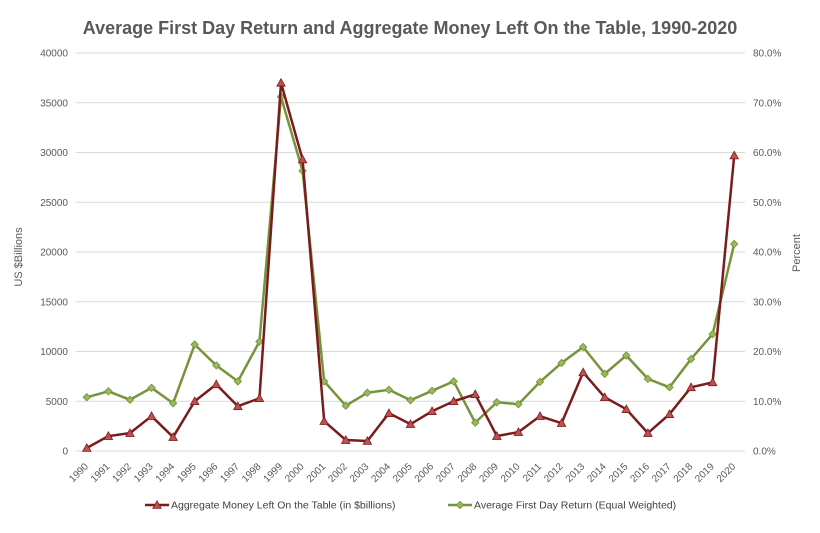 The image size is (820, 533). Describe the element at coordinates (57, 402) in the screenshot. I see `y-tick-label: 5000` at that location.